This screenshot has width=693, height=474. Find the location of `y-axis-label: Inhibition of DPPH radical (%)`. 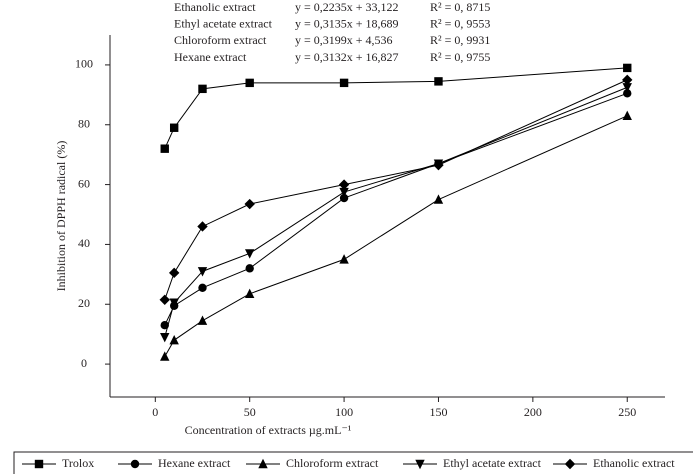

y-axis-label: Inhibition of DPPH radical (%) is located at coordinates (61, 216).